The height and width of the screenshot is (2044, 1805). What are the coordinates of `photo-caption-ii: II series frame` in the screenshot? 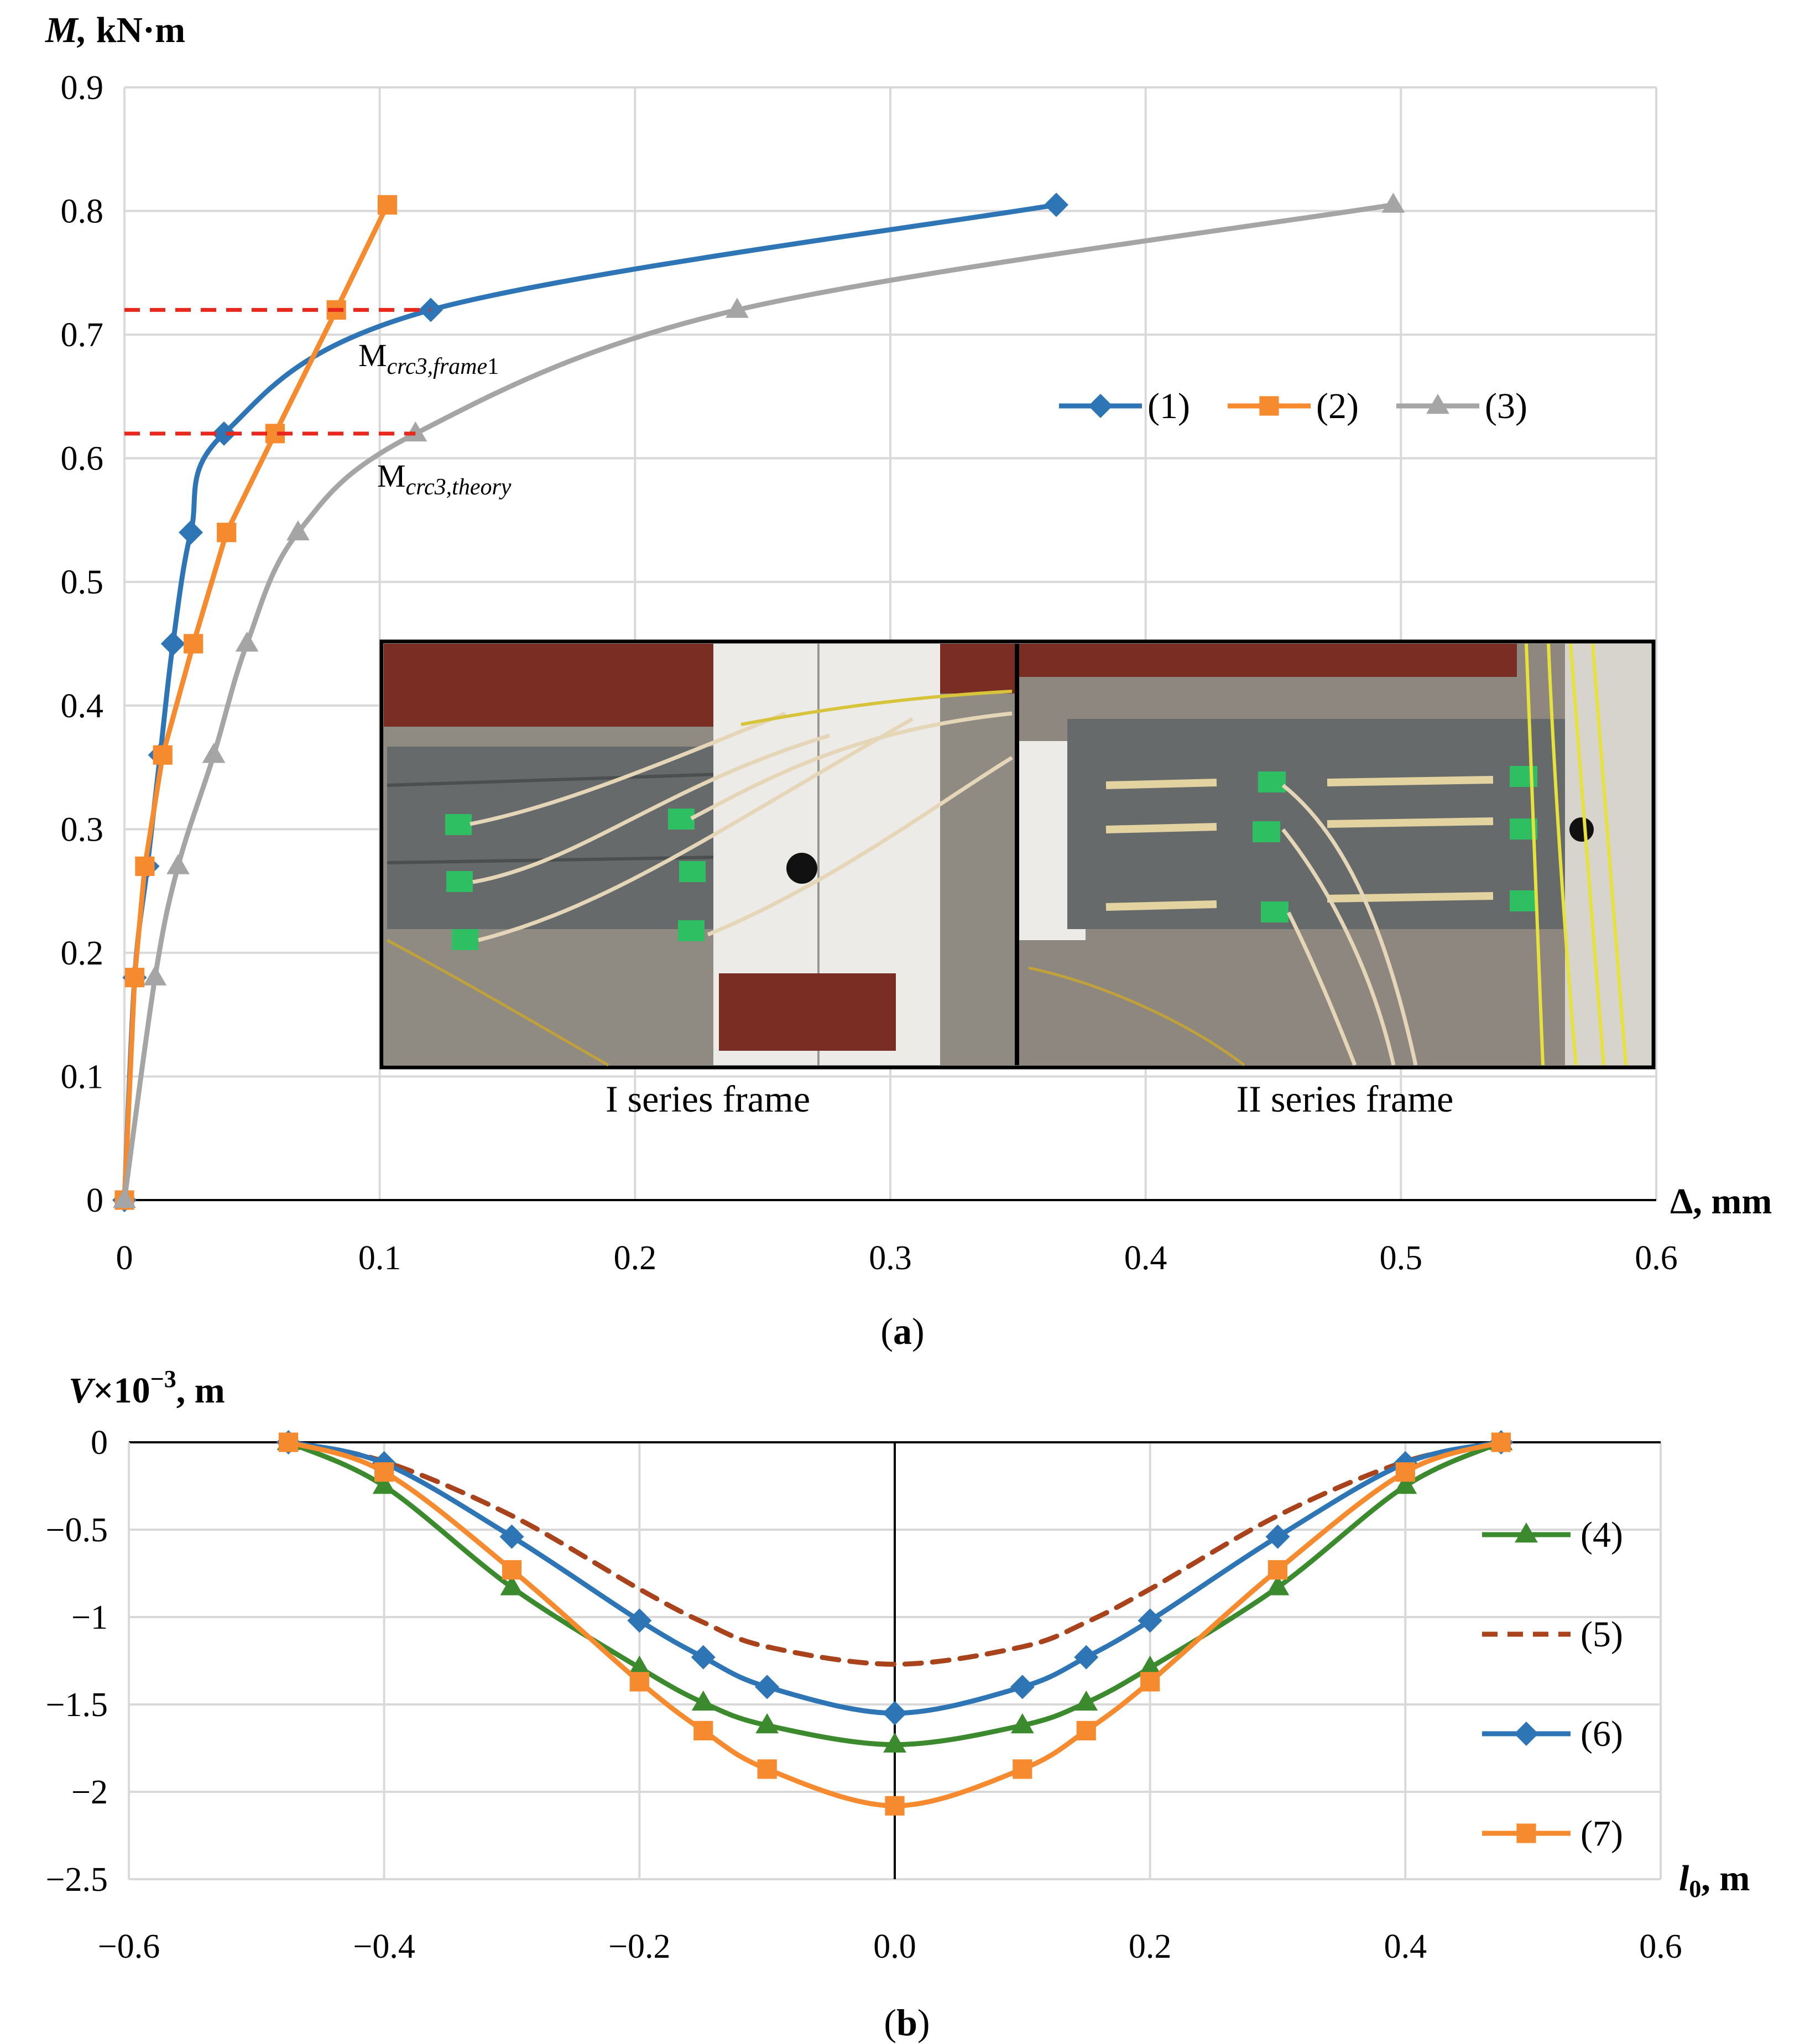 It's located at (1345, 1099).